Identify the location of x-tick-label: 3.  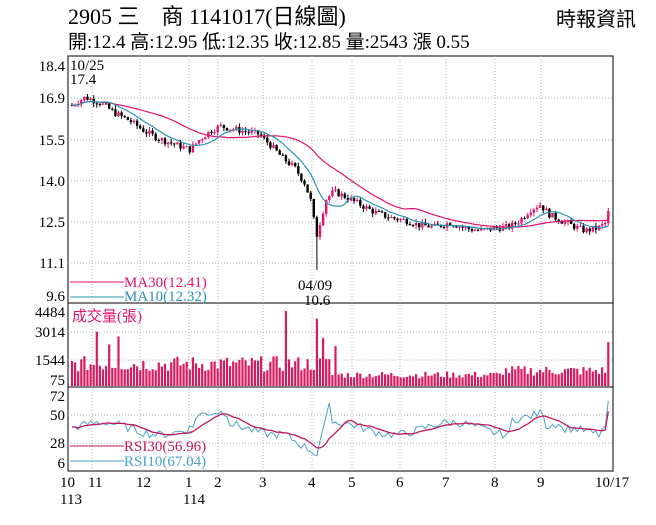
(263, 483).